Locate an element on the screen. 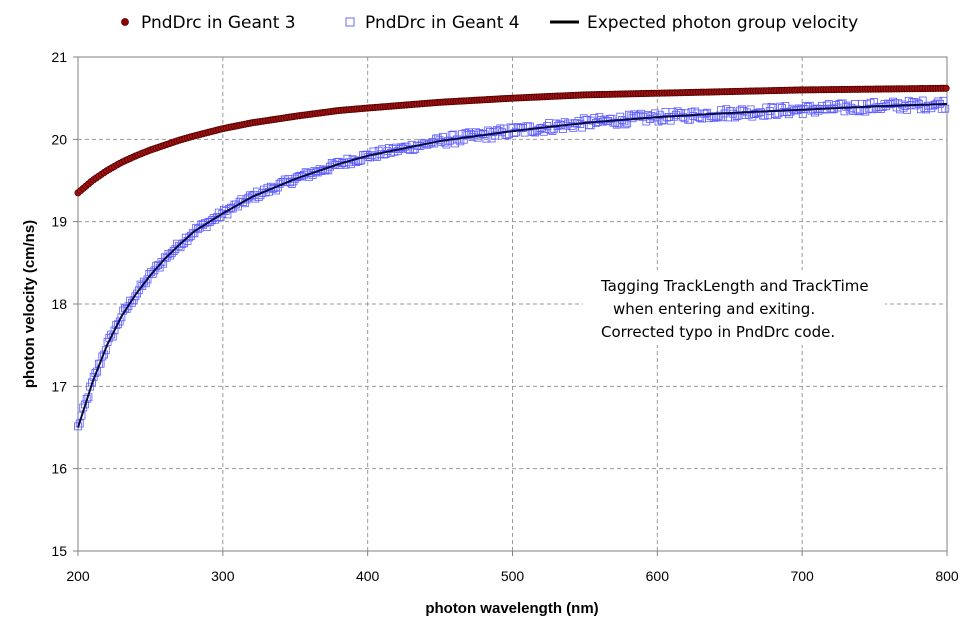 The image size is (964, 623). tick-label-y: 16 is located at coordinates (59, 469).